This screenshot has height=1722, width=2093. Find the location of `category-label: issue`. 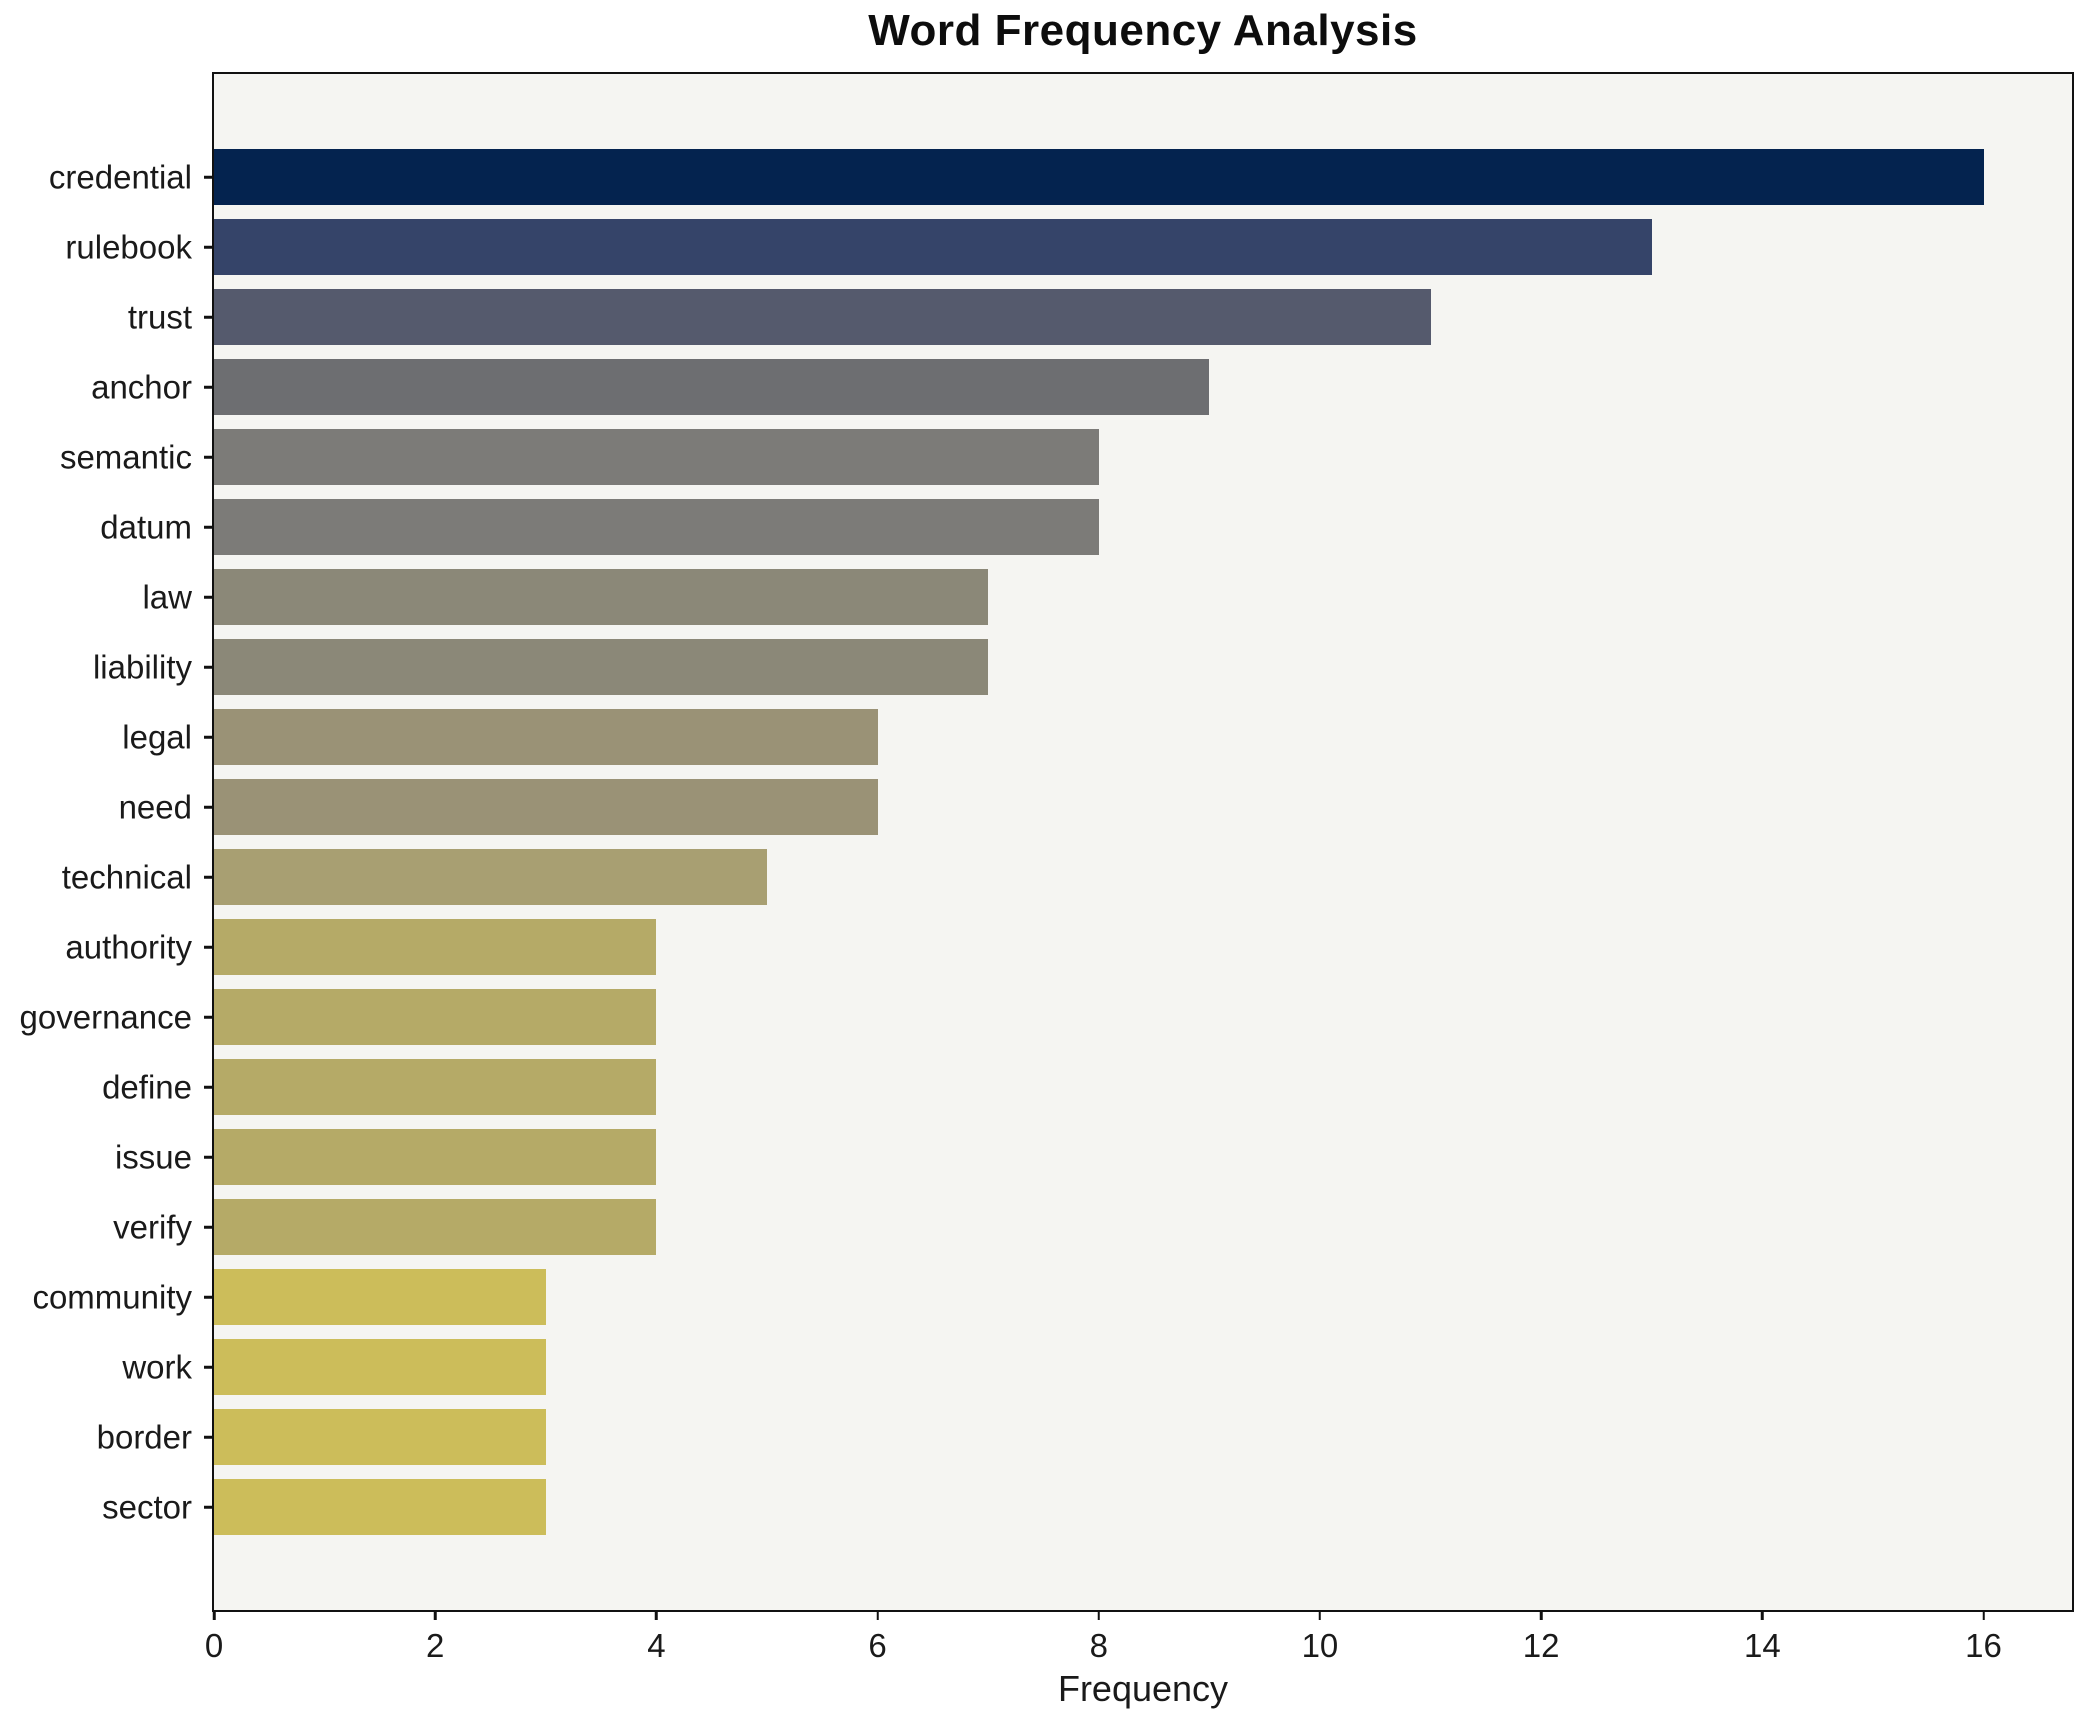

category-label: issue is located at coordinates (153, 1157).